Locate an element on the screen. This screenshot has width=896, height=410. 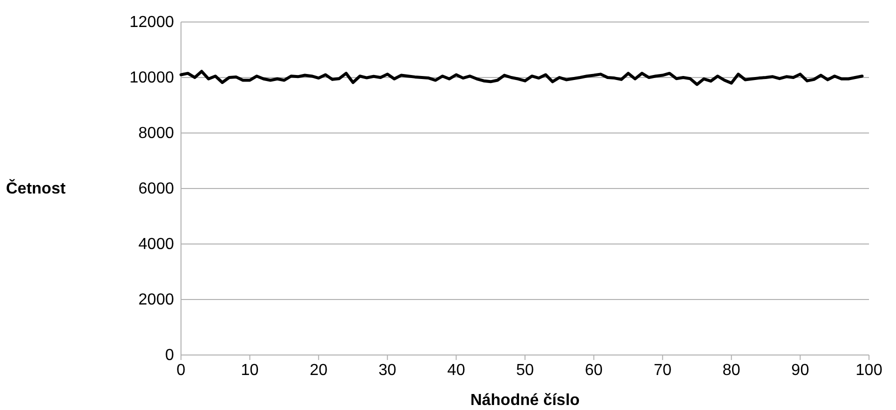
y-tick-label: 2000 is located at coordinates (156, 300).